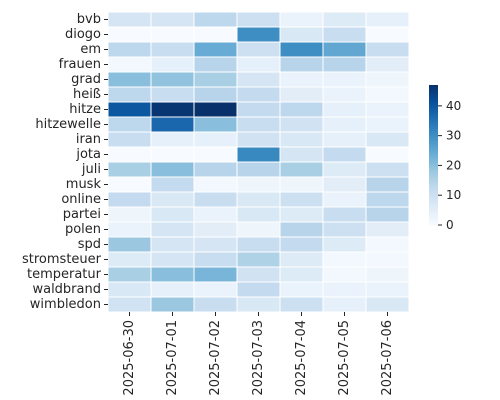 The width and height of the screenshot is (500, 400). I want to click on y-tick-label: juli, so click(91, 169).